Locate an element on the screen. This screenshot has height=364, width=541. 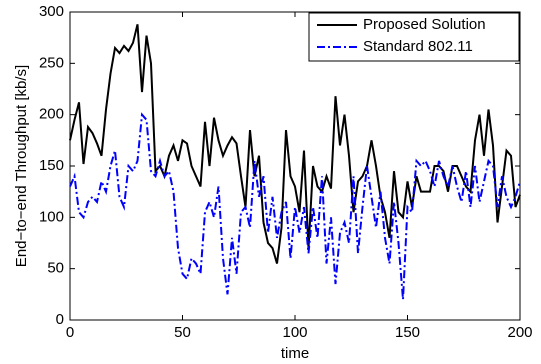
y-tick-label: 0 is located at coordinates (60, 319).